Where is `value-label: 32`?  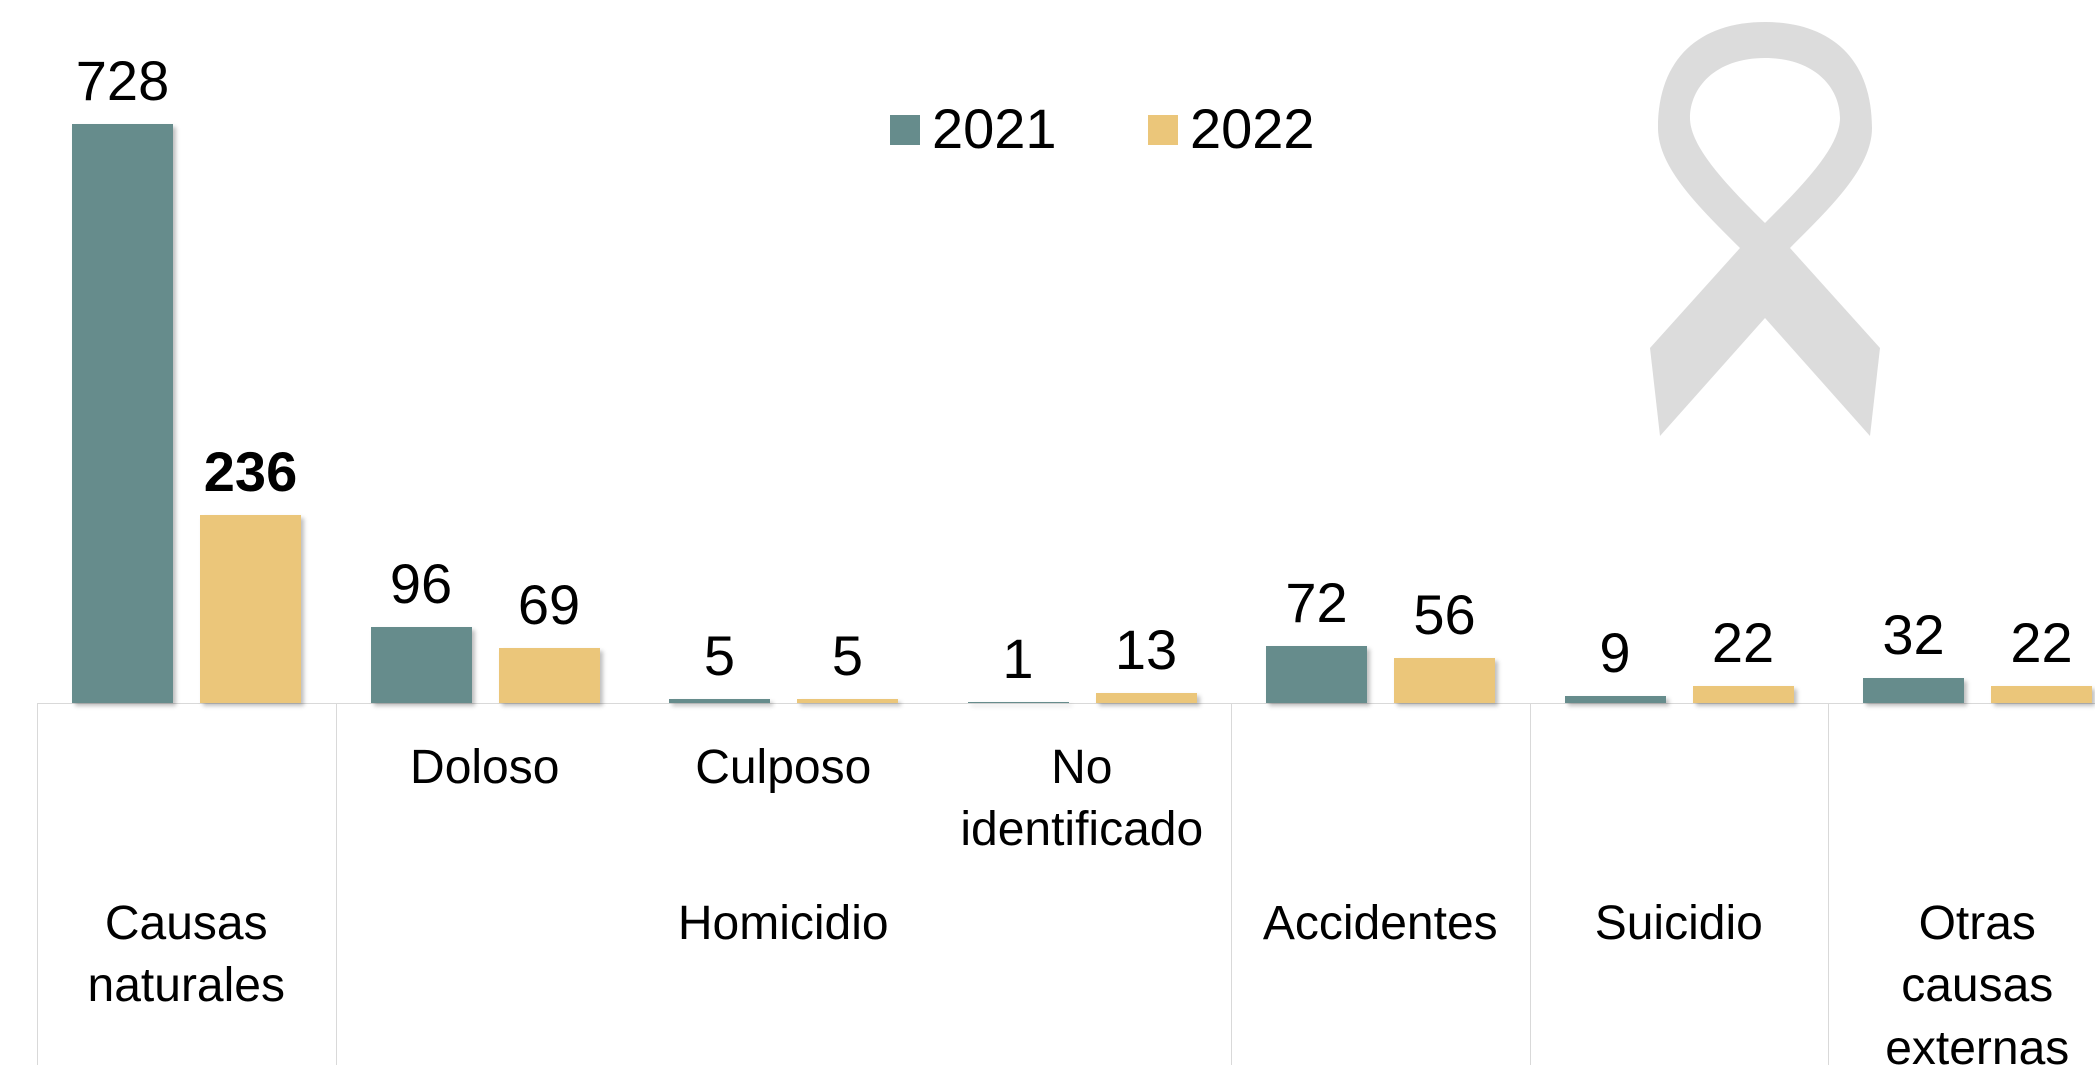
value-label: 32 is located at coordinates (1913, 634).